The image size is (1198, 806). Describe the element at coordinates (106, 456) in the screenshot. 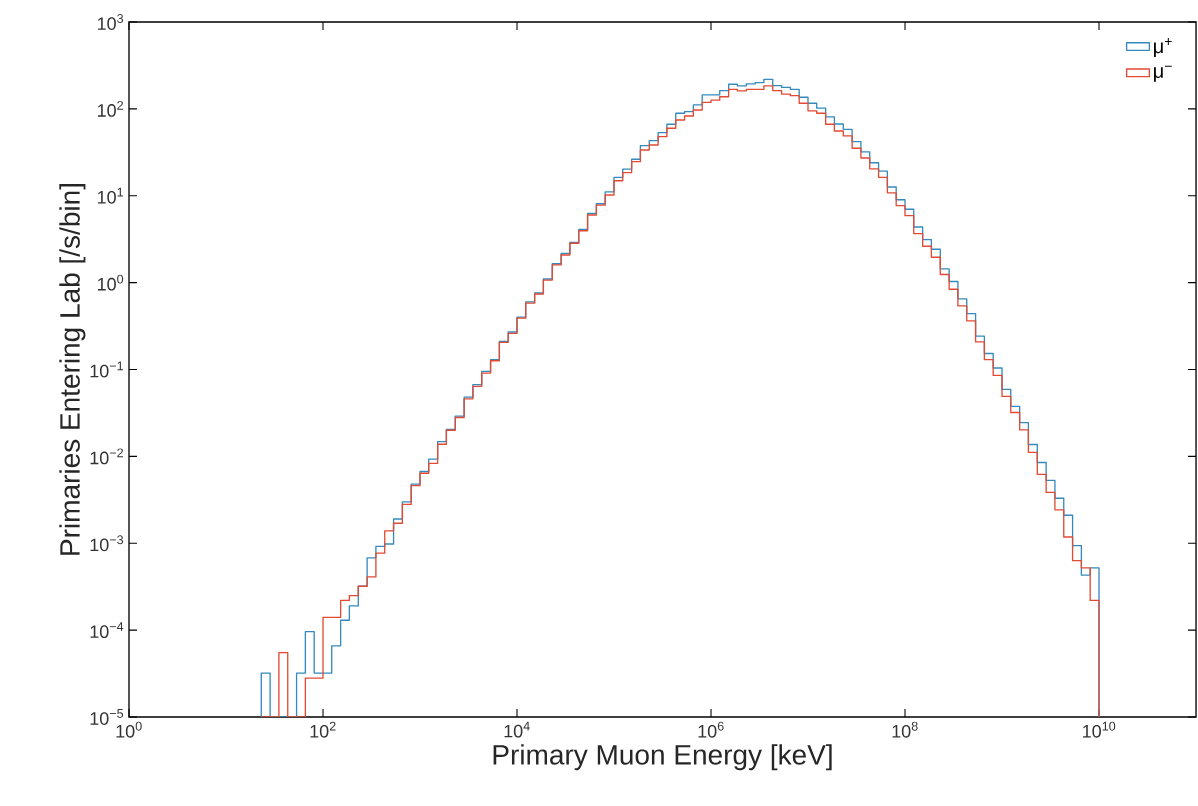

I see `y-tick-label: 10$^{−2}$` at that location.